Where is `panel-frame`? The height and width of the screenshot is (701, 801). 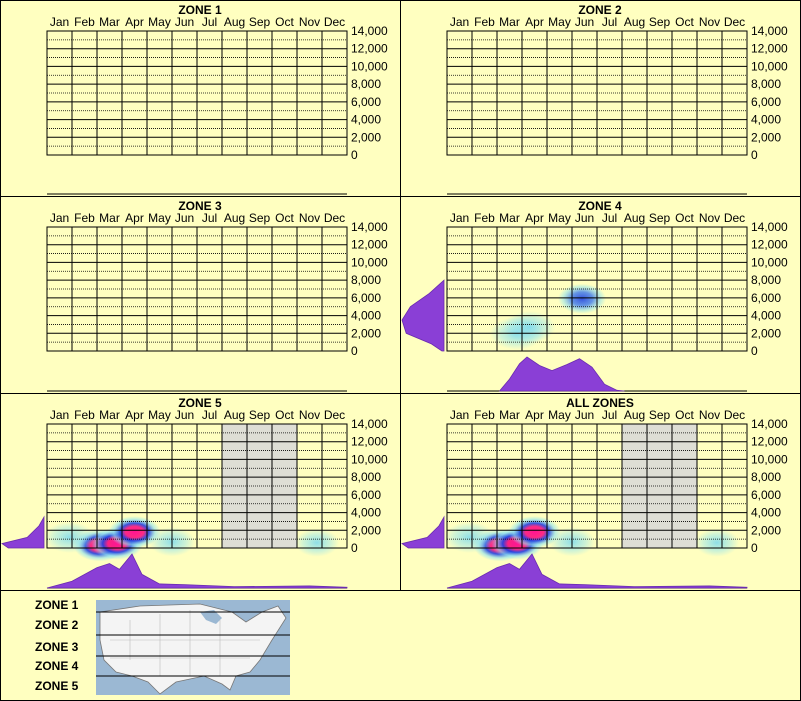
panel-frame is located at coordinates (600, 492).